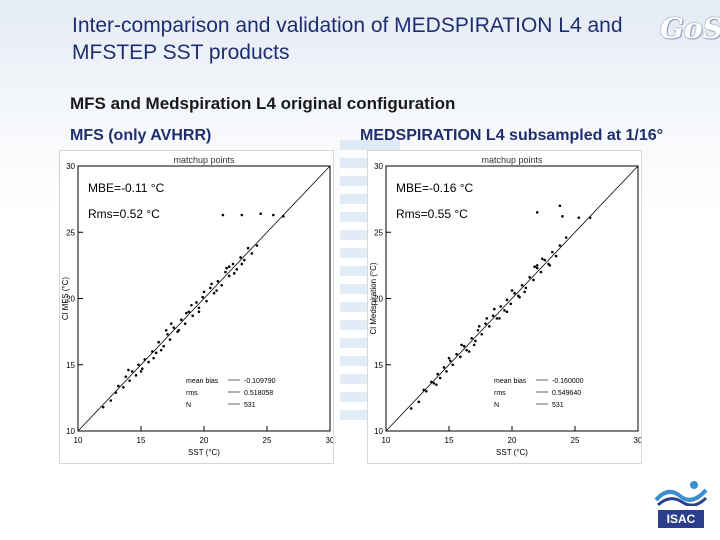 This screenshot has height=540, width=720. I want to click on y-tick-label: 20, so click(378, 299).